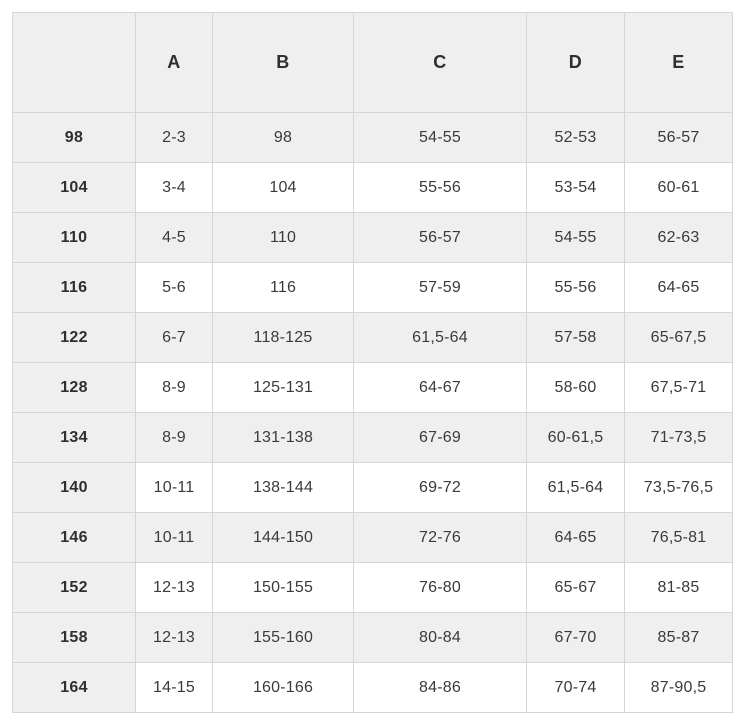  What do you see at coordinates (440, 287) in the screenshot?
I see `cell-c: 57-59` at bounding box center [440, 287].